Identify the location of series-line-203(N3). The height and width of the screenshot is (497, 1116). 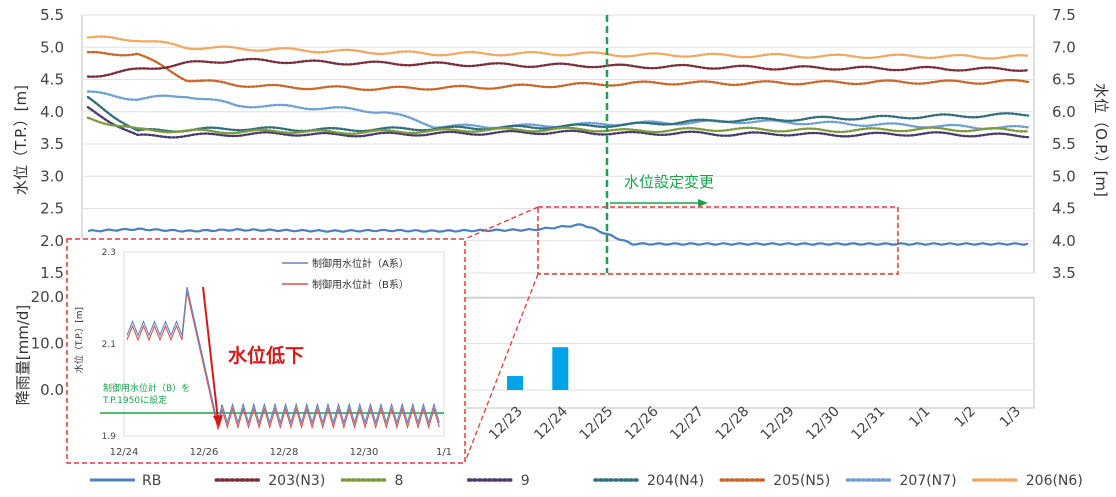
(558, 67).